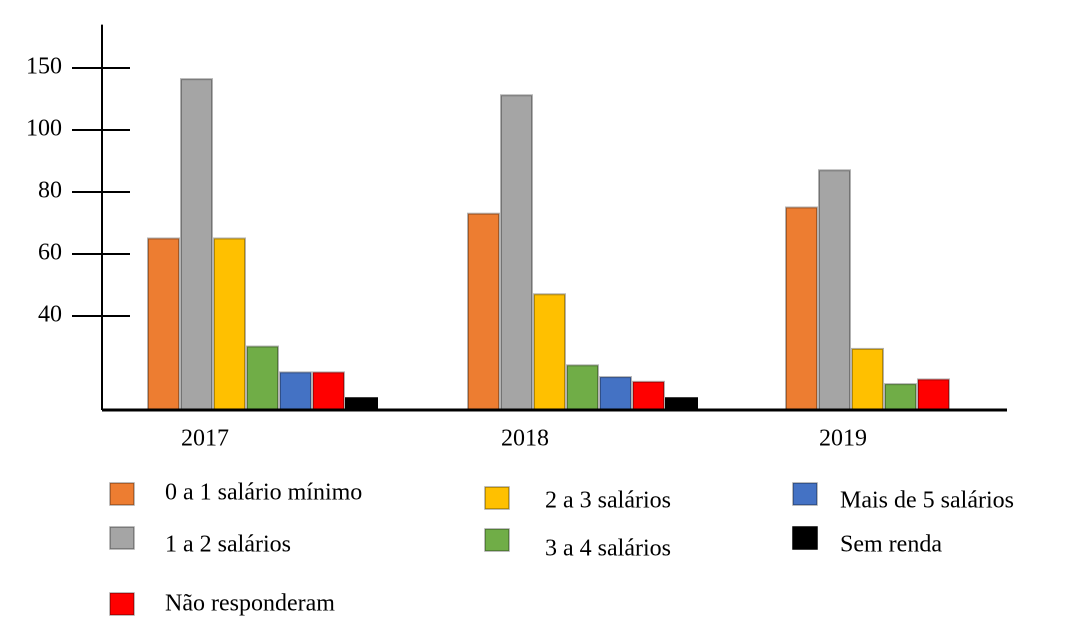 This screenshot has height=617, width=1071. I want to click on legend-label: 1 a 2 salários, so click(228, 545).